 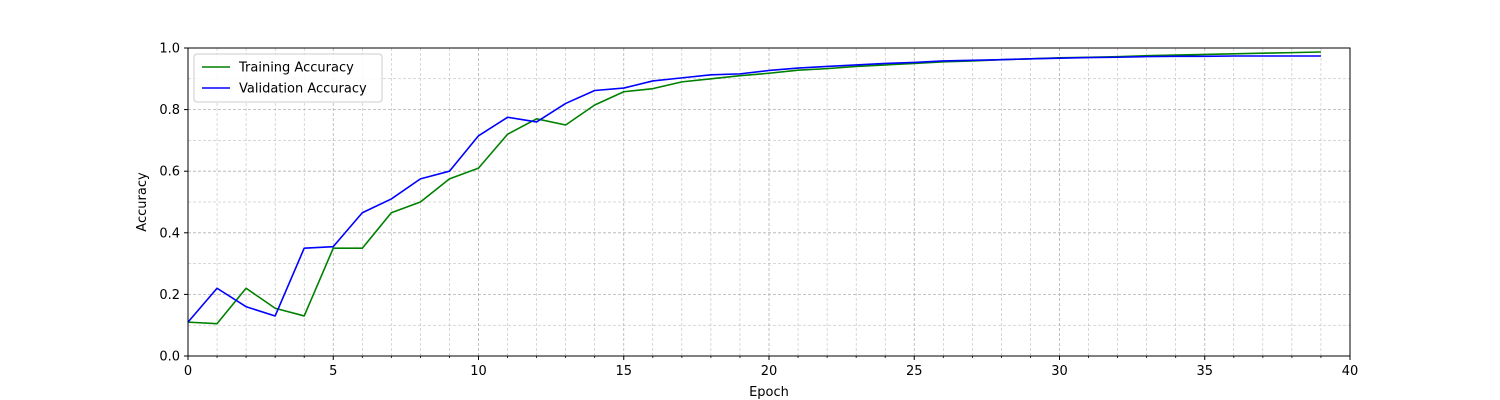 I want to click on x-tick-label: 40, so click(x=1350, y=371).